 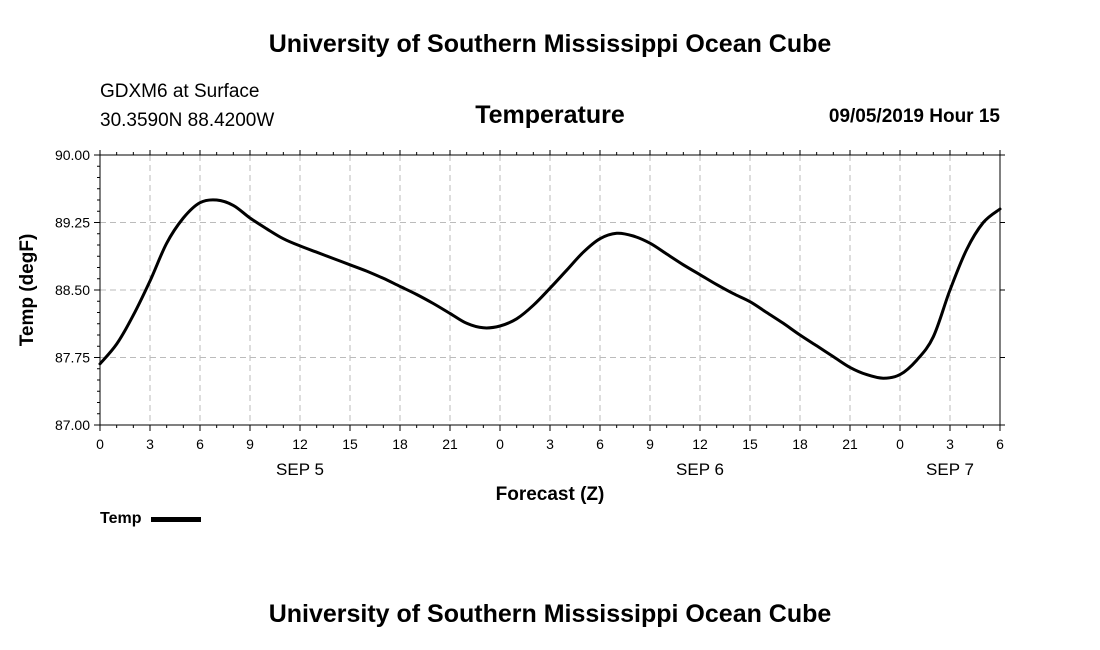 I want to click on legend: Temp, so click(x=151, y=519).